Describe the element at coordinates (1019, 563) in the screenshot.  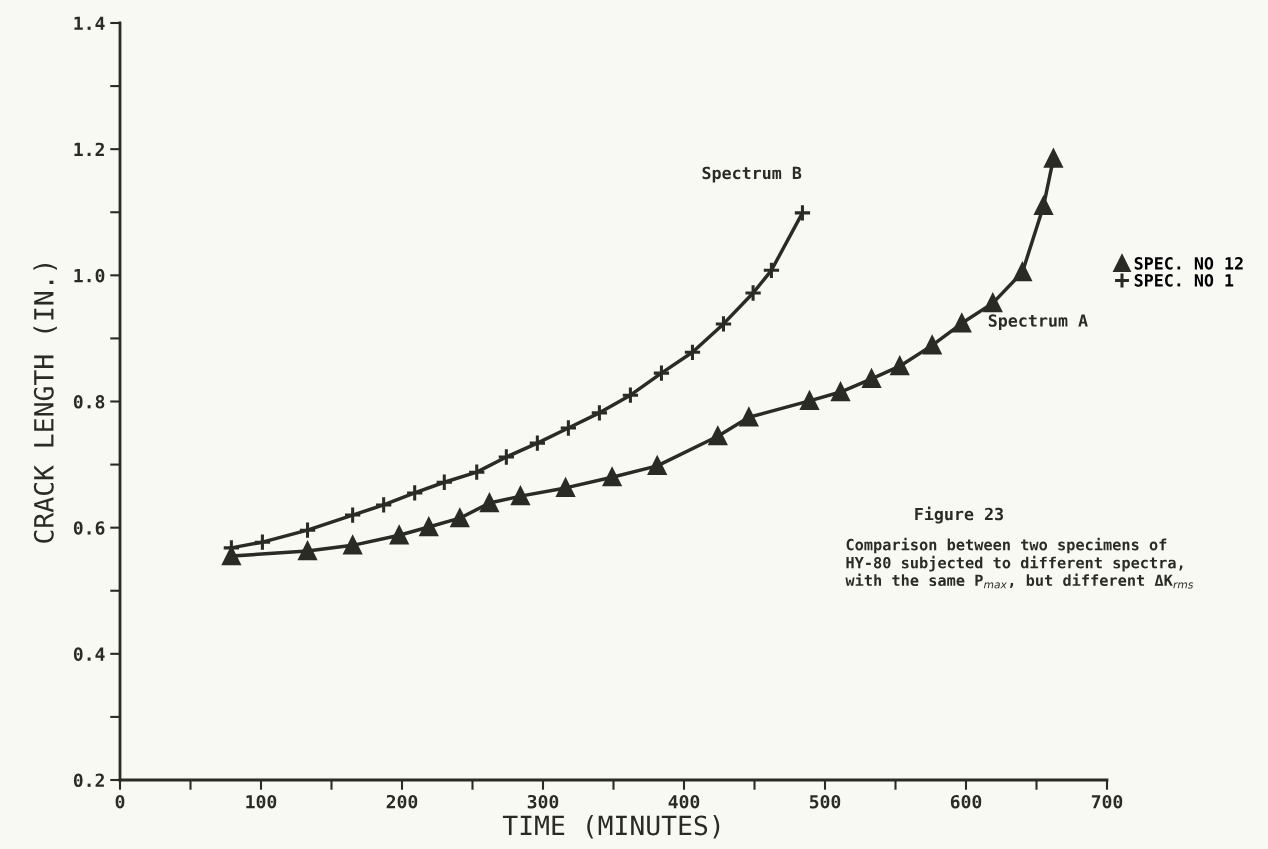
I see `annotation: Comparison between two specimens of HY-80 subjected to different spectra, with the same P$_{max}$, but different ΔK$_{rms}$` at that location.